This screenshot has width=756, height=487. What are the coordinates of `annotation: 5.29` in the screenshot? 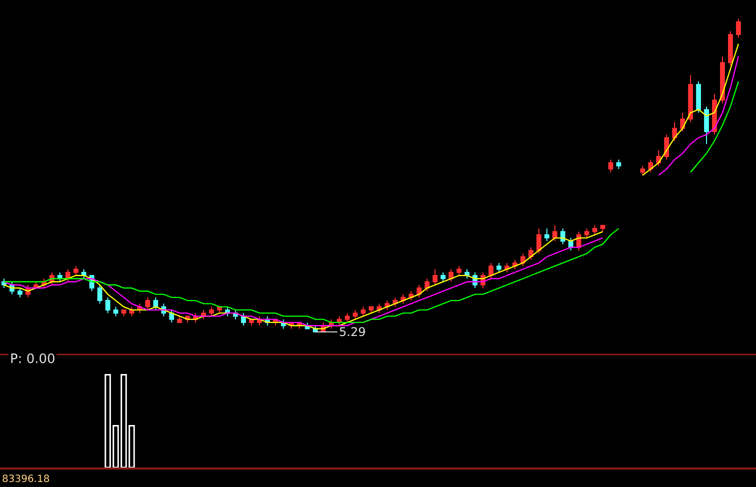 It's located at (352, 332).